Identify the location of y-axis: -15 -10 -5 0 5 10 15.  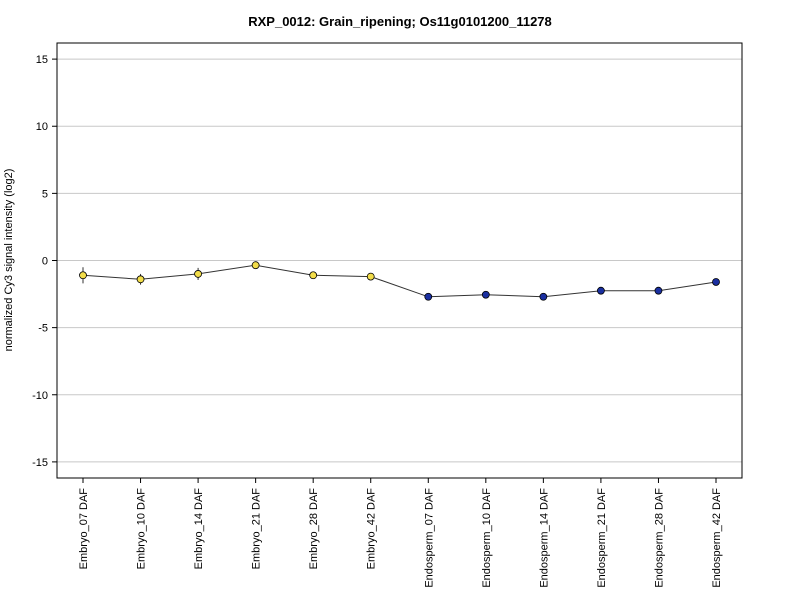
(44, 261).